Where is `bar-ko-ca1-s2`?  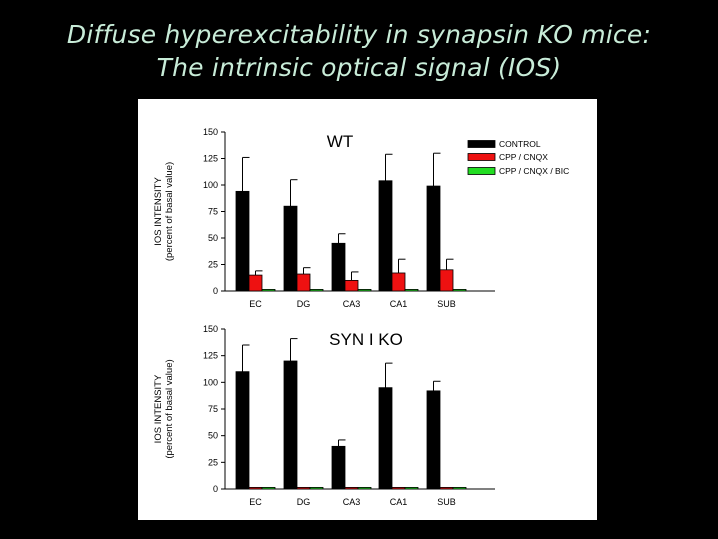
bar-ko-ca1-s2 is located at coordinates (411, 488).